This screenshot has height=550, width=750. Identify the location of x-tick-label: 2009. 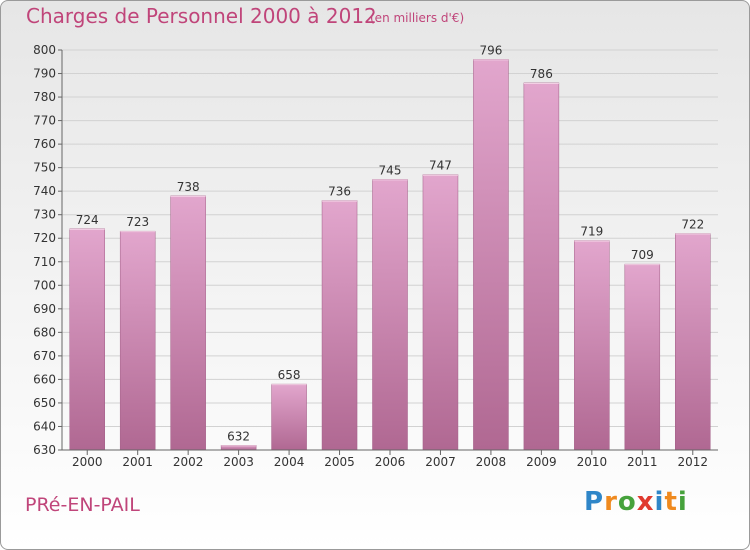
(541, 462).